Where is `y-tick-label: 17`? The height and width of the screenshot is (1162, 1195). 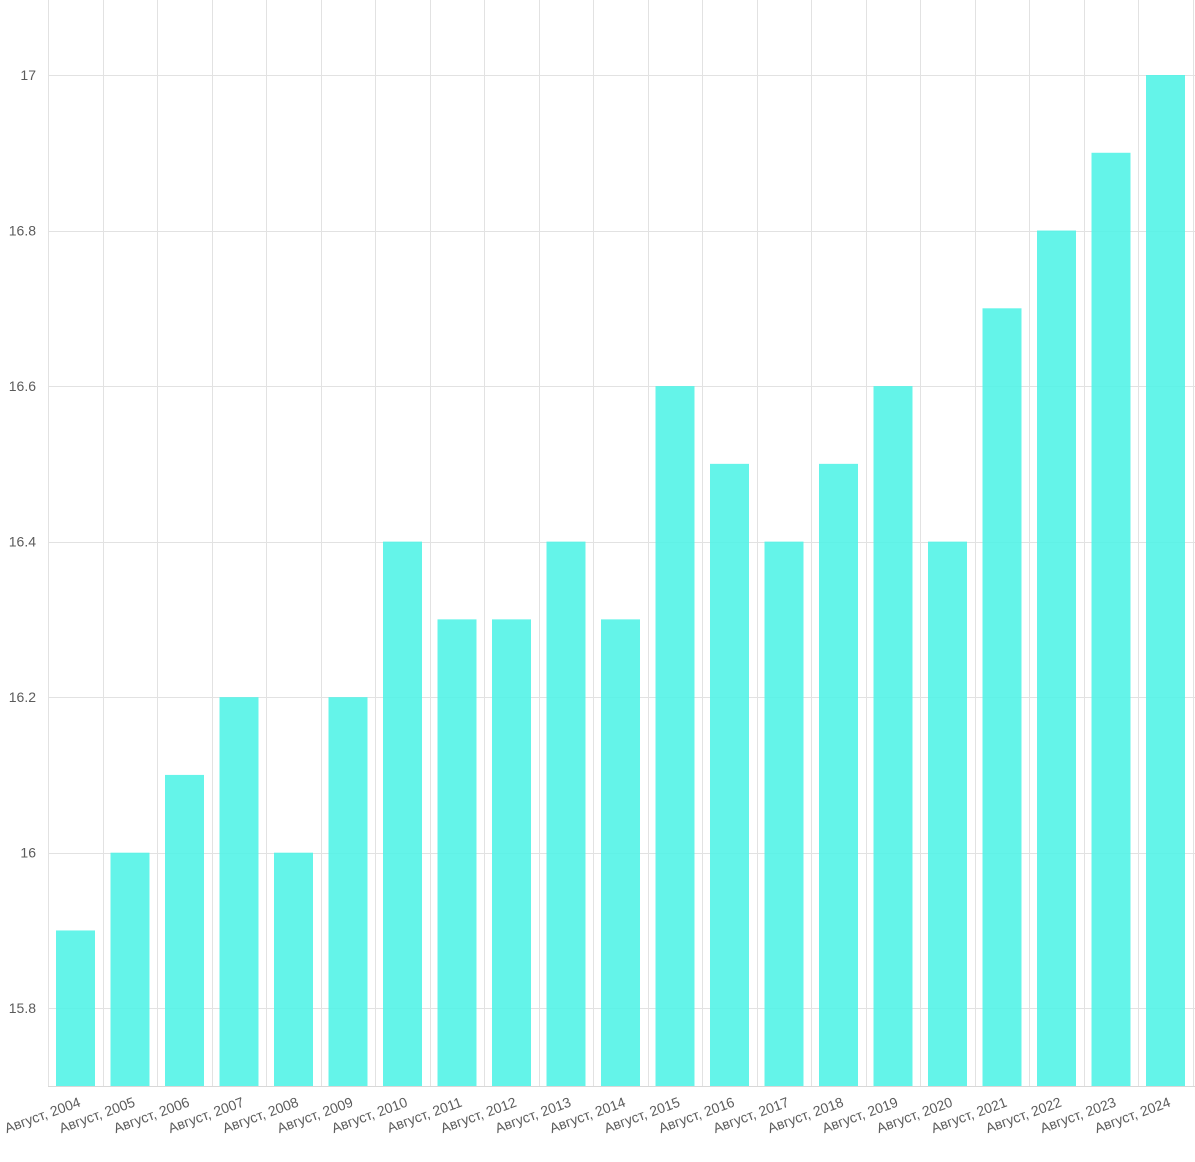
y-tick-label: 17 is located at coordinates (28, 75).